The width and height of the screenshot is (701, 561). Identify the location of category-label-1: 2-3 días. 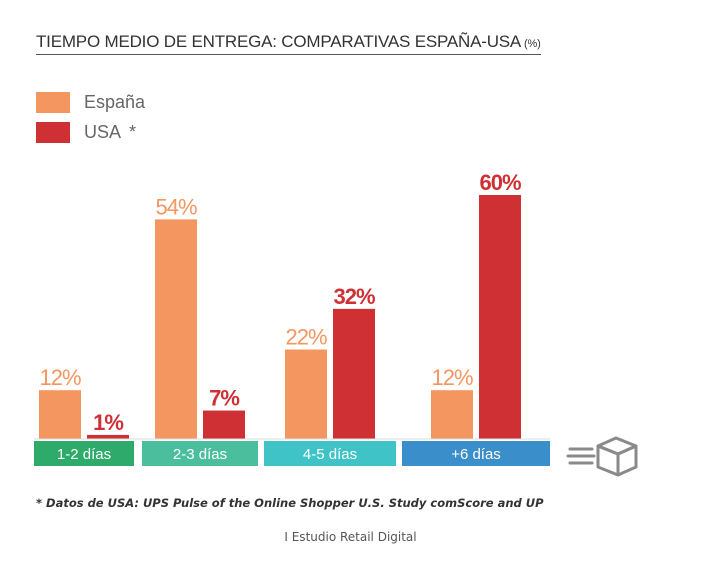
(200, 454).